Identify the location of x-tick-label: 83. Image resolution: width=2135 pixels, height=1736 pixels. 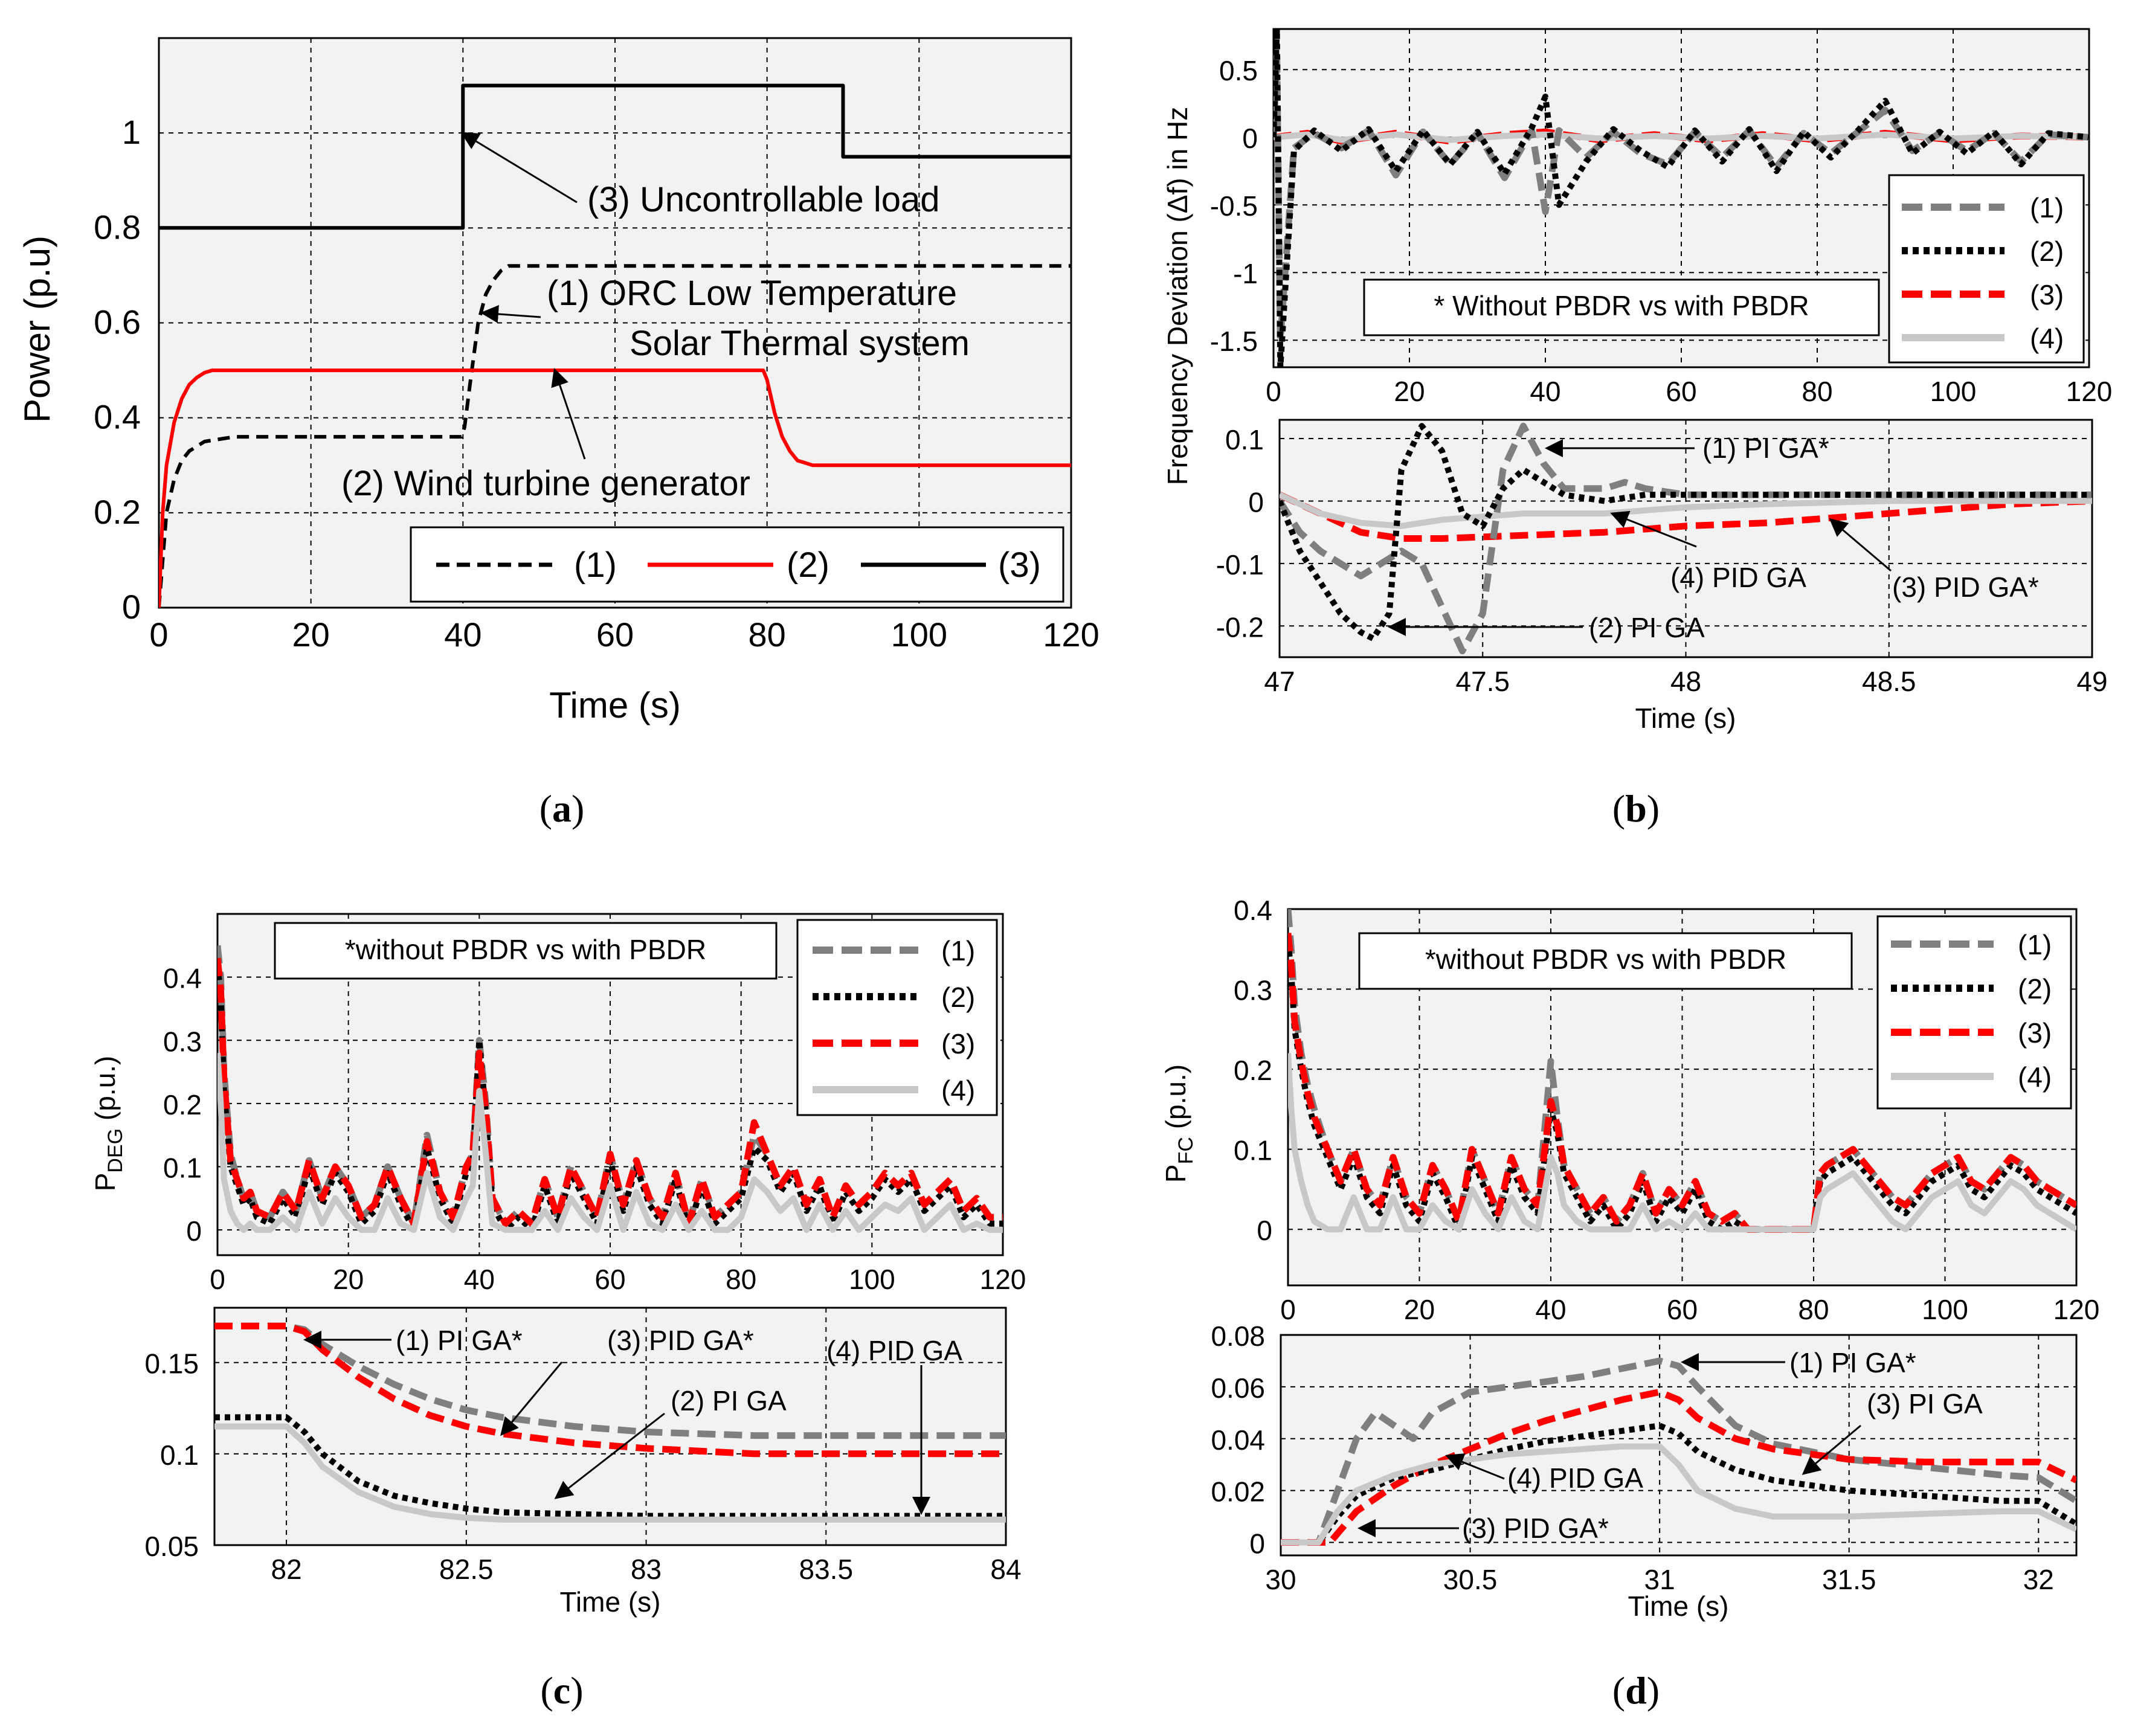
(646, 1570).